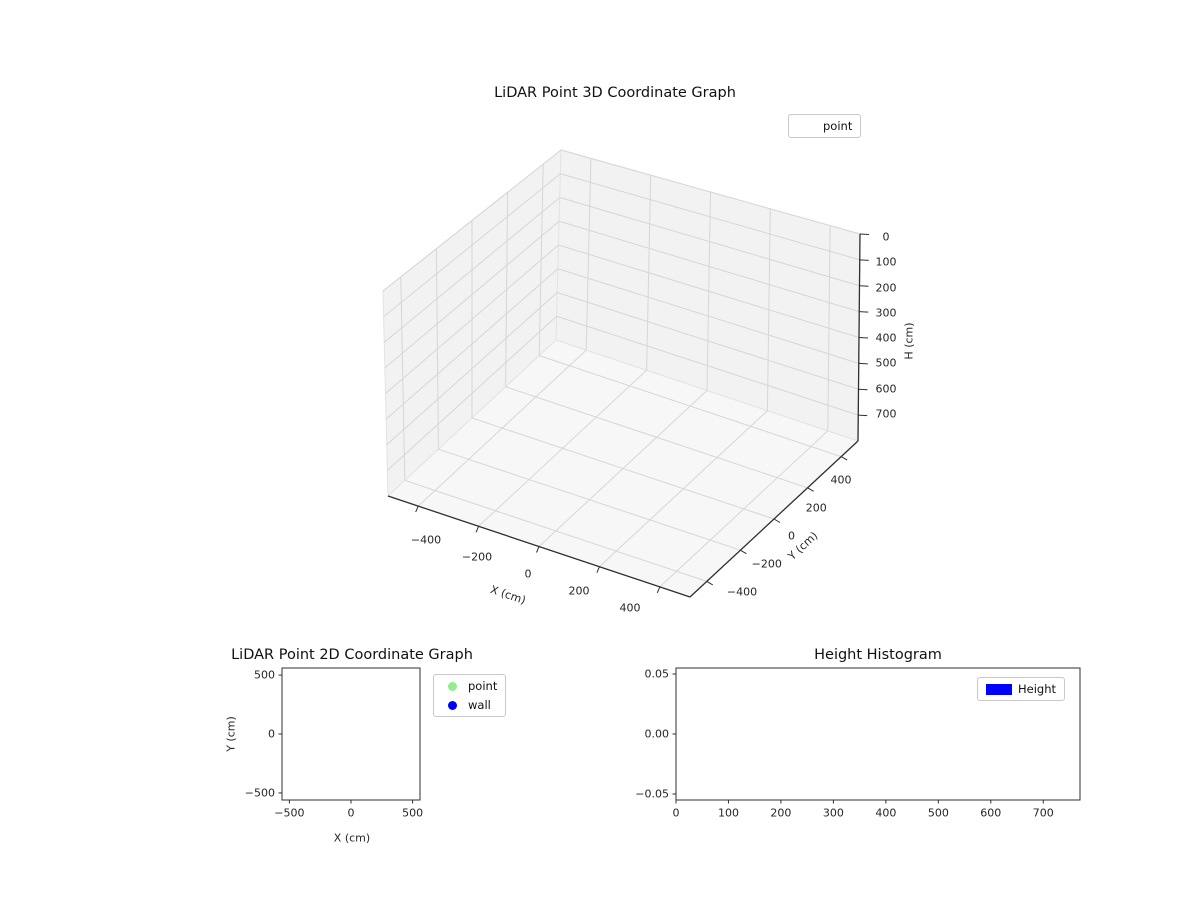  Describe the element at coordinates (479, 705) in the screenshot. I see `legend-label: wall` at that location.